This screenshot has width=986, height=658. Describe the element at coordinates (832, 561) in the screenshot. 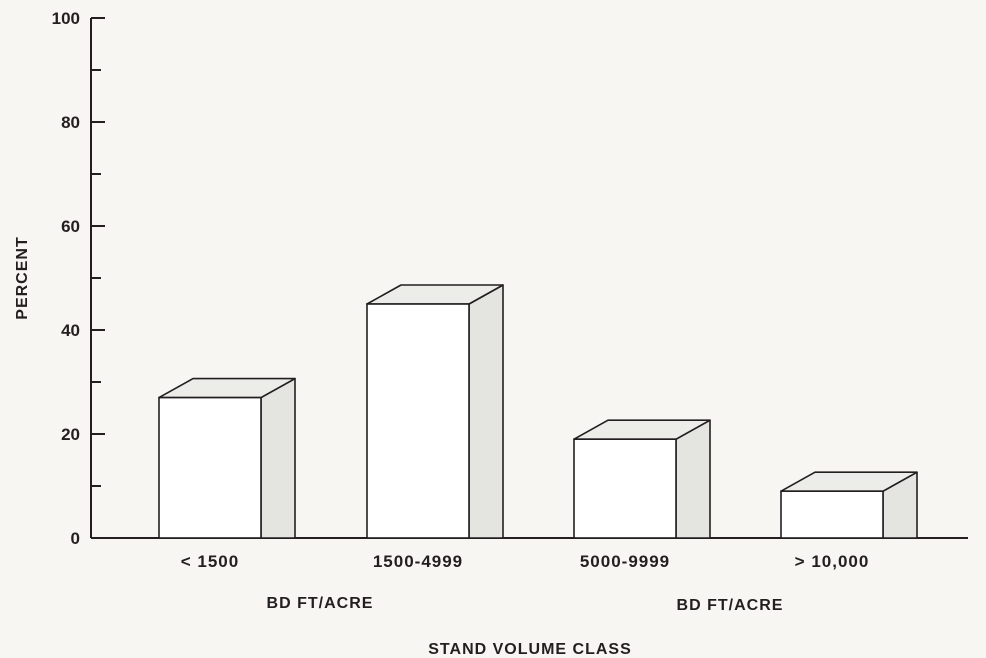

I see `category-label: > 10,000` at that location.